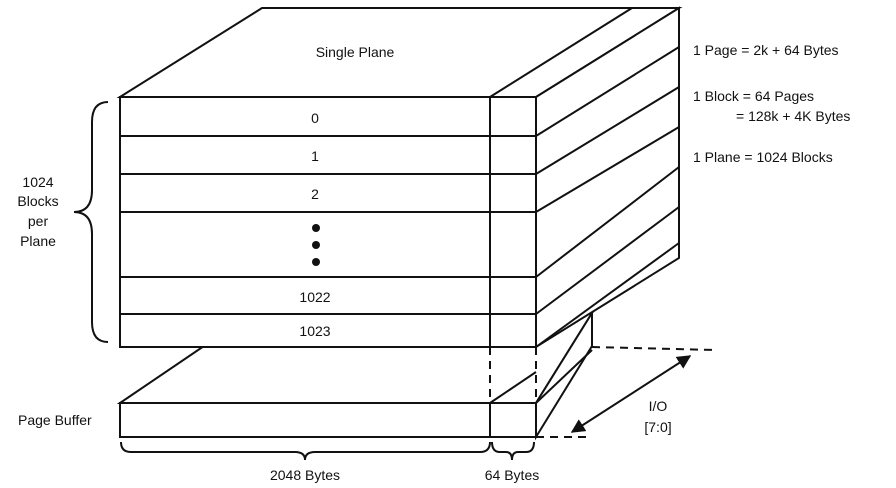 This screenshot has height=488, width=896. I want to click on blocks-label-line: per, so click(38, 221).